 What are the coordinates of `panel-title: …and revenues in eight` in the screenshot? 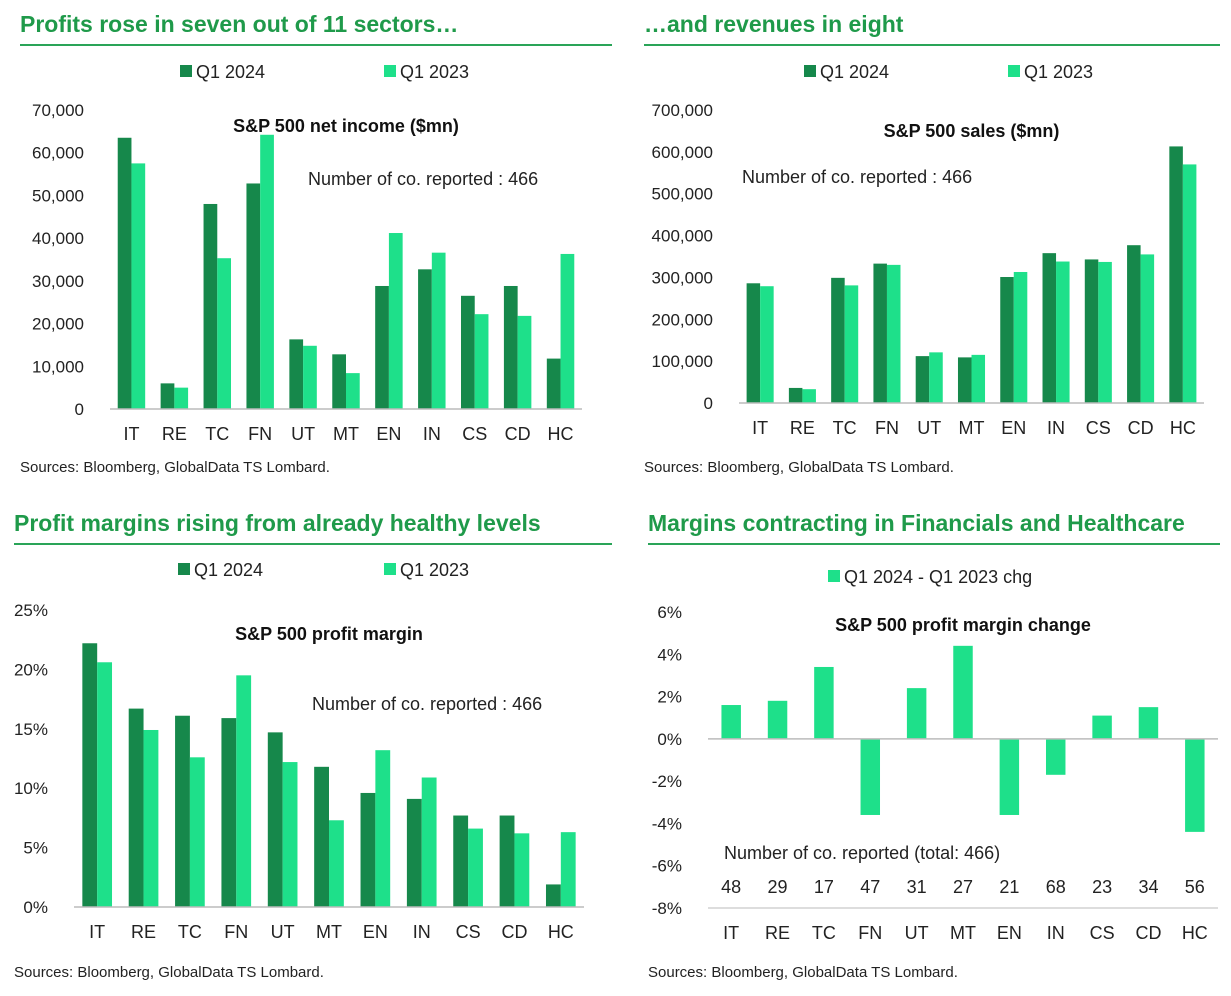 It's located at (932, 28).